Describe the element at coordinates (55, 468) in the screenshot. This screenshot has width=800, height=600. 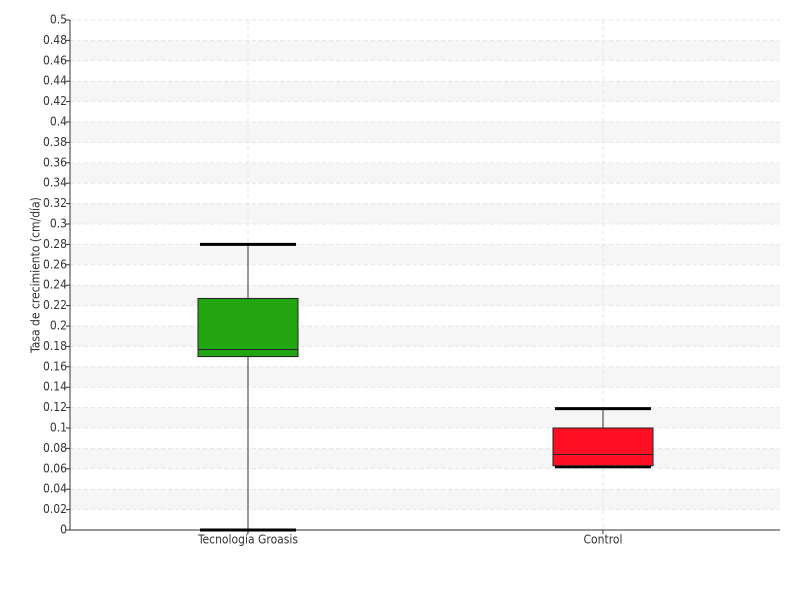
I see `y-tick-label: 0.06` at that location.